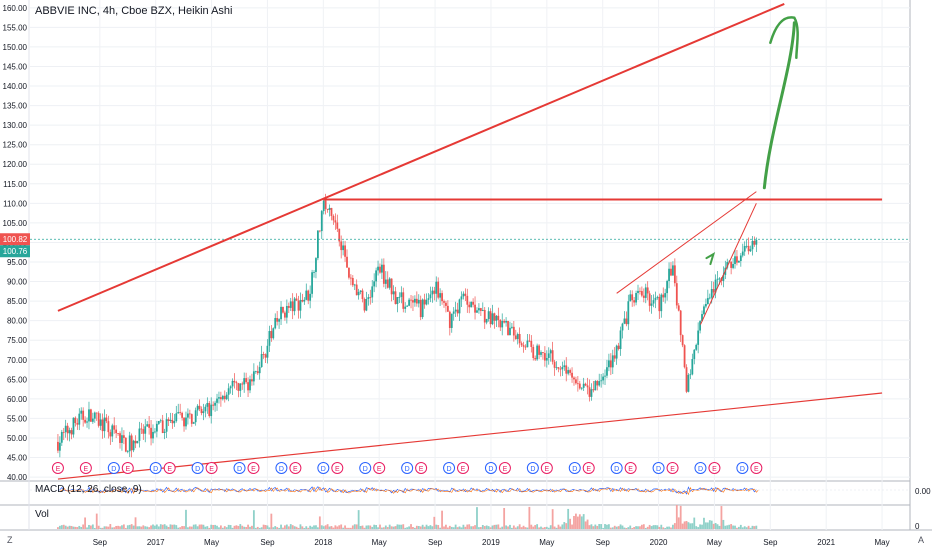  What do you see at coordinates (921, 540) in the screenshot?
I see `auto-scale-button: A` at bounding box center [921, 540].